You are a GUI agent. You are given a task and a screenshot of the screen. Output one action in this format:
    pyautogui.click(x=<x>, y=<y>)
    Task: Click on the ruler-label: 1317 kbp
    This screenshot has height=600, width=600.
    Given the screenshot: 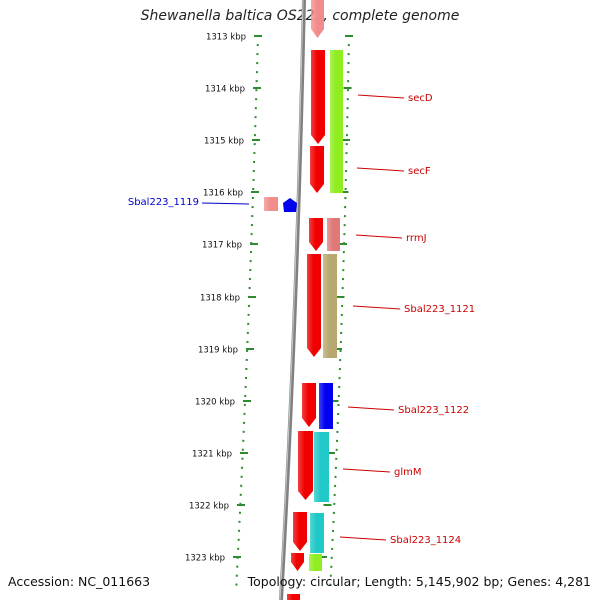 What is the action you would take?
    pyautogui.click(x=222, y=246)
    